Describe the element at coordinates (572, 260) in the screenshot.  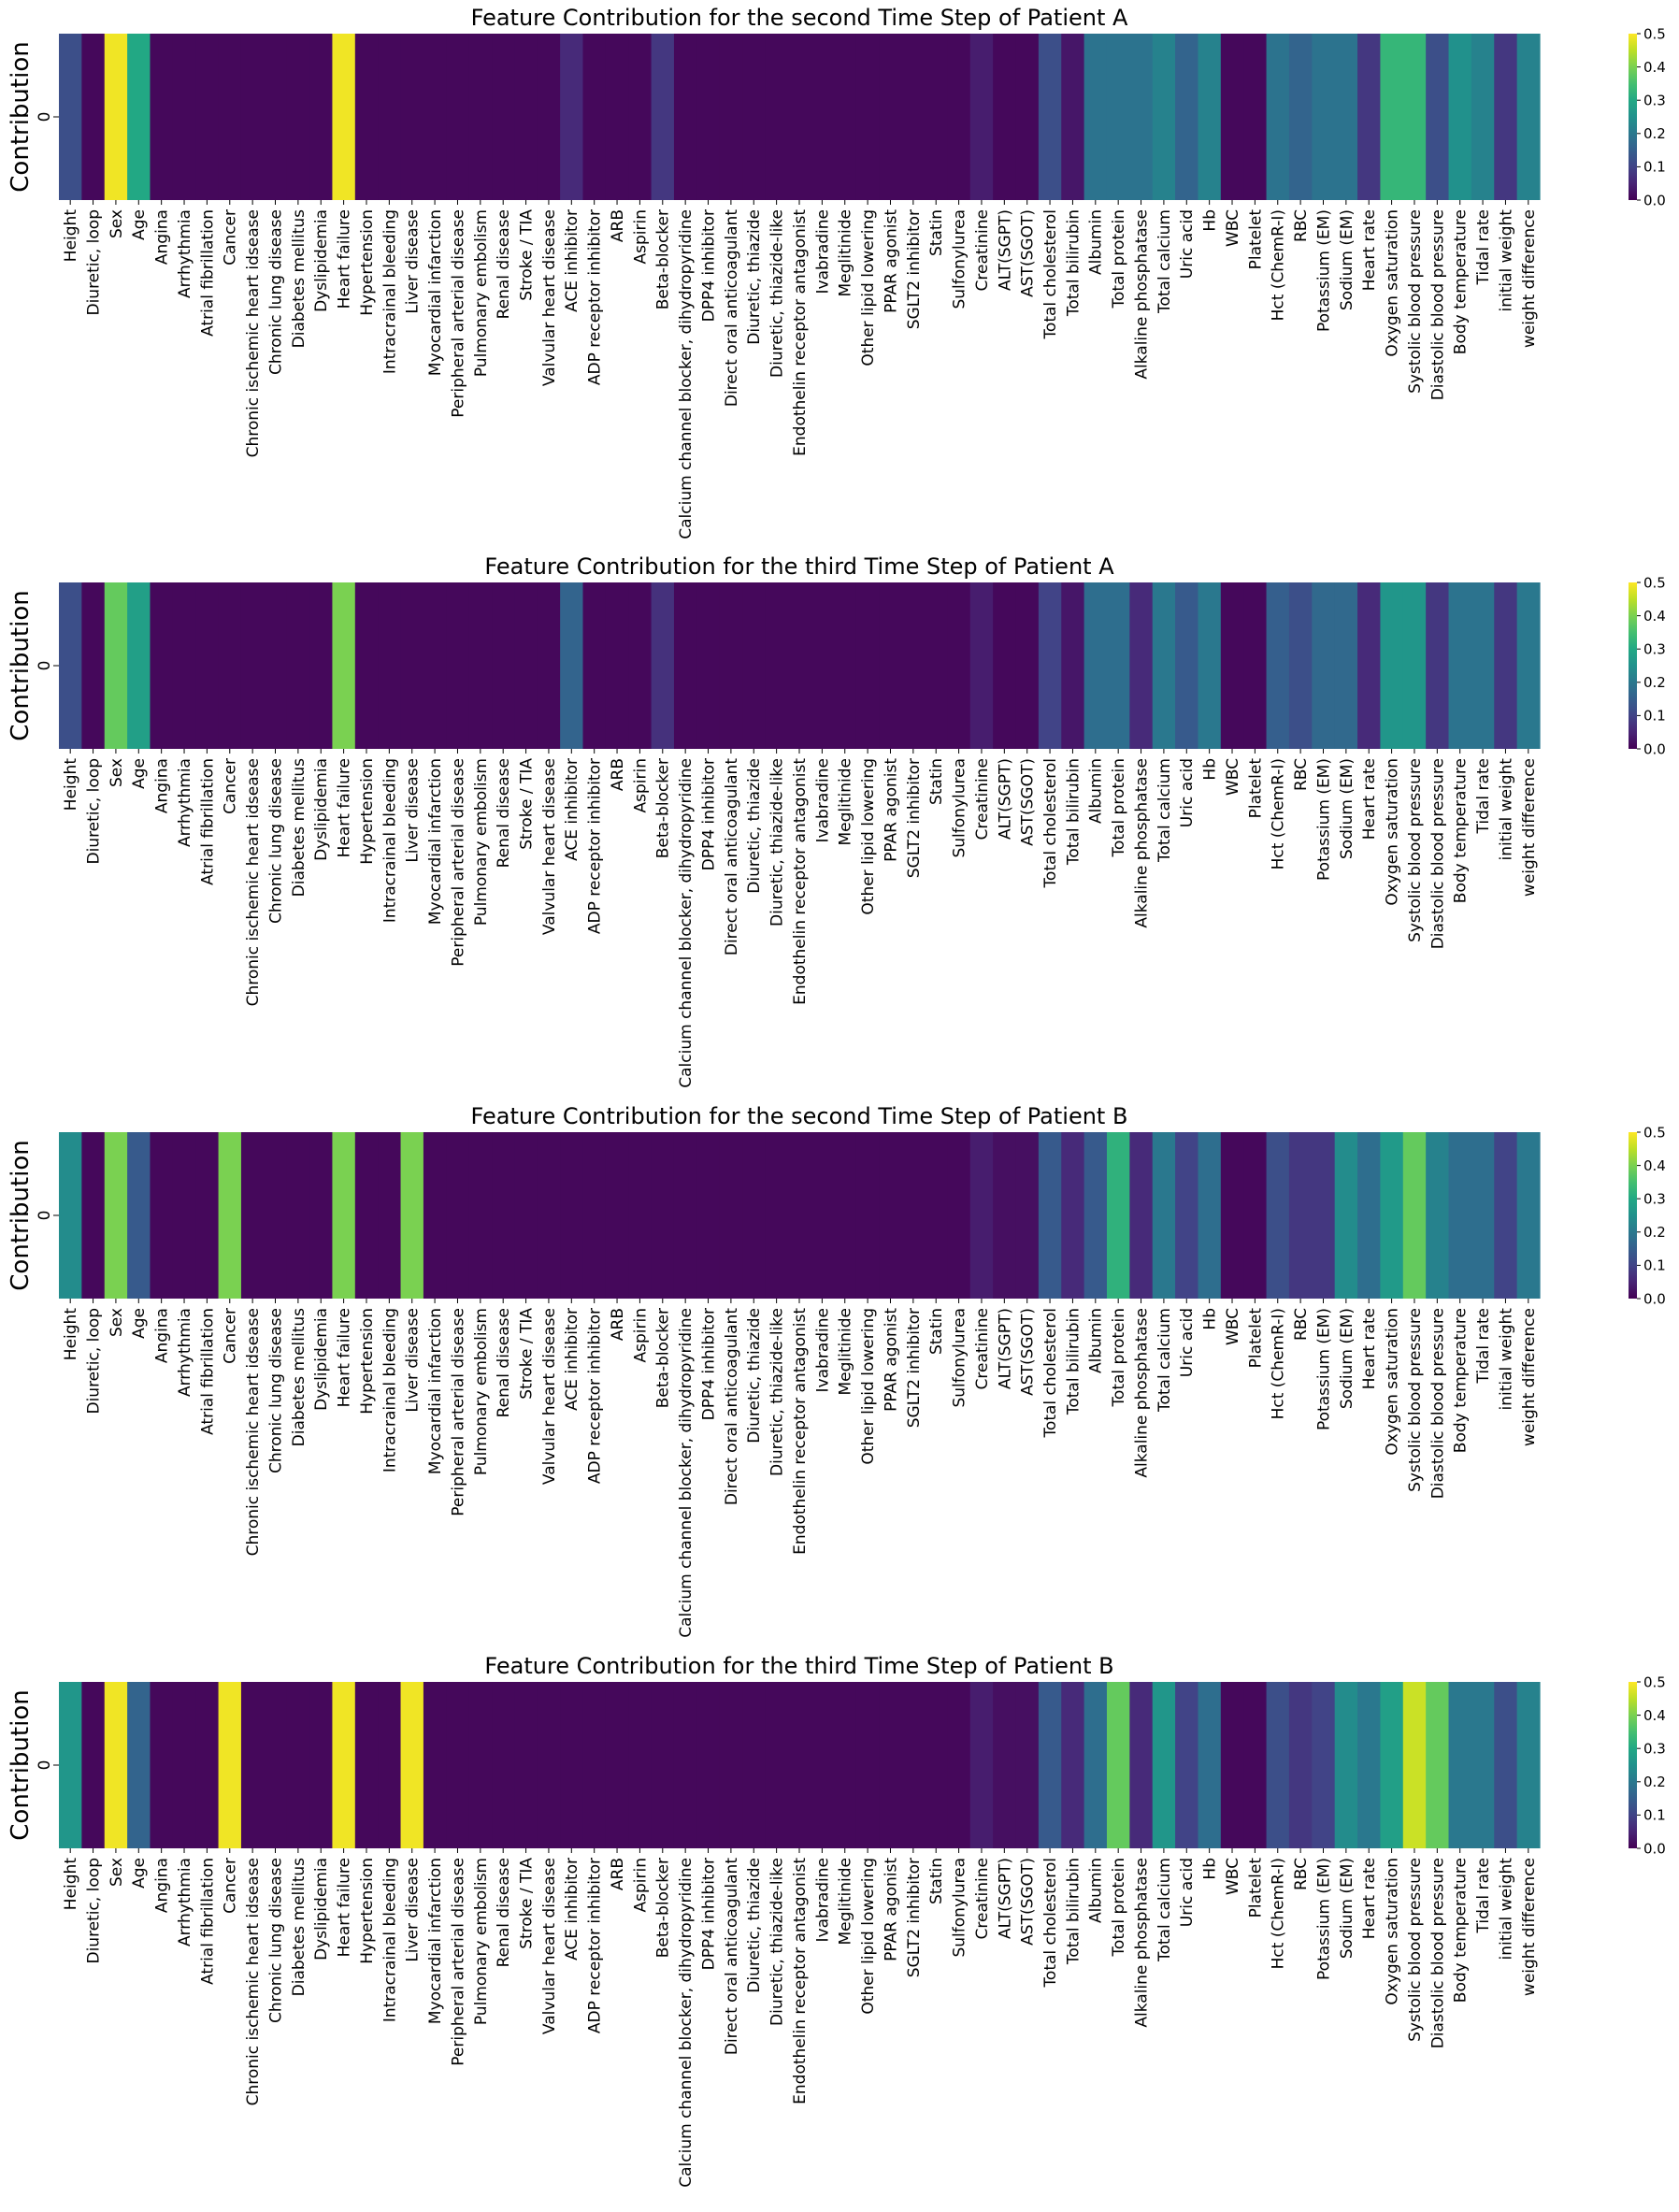
I see `x-tick-label: ACE inhibitor` at that location.